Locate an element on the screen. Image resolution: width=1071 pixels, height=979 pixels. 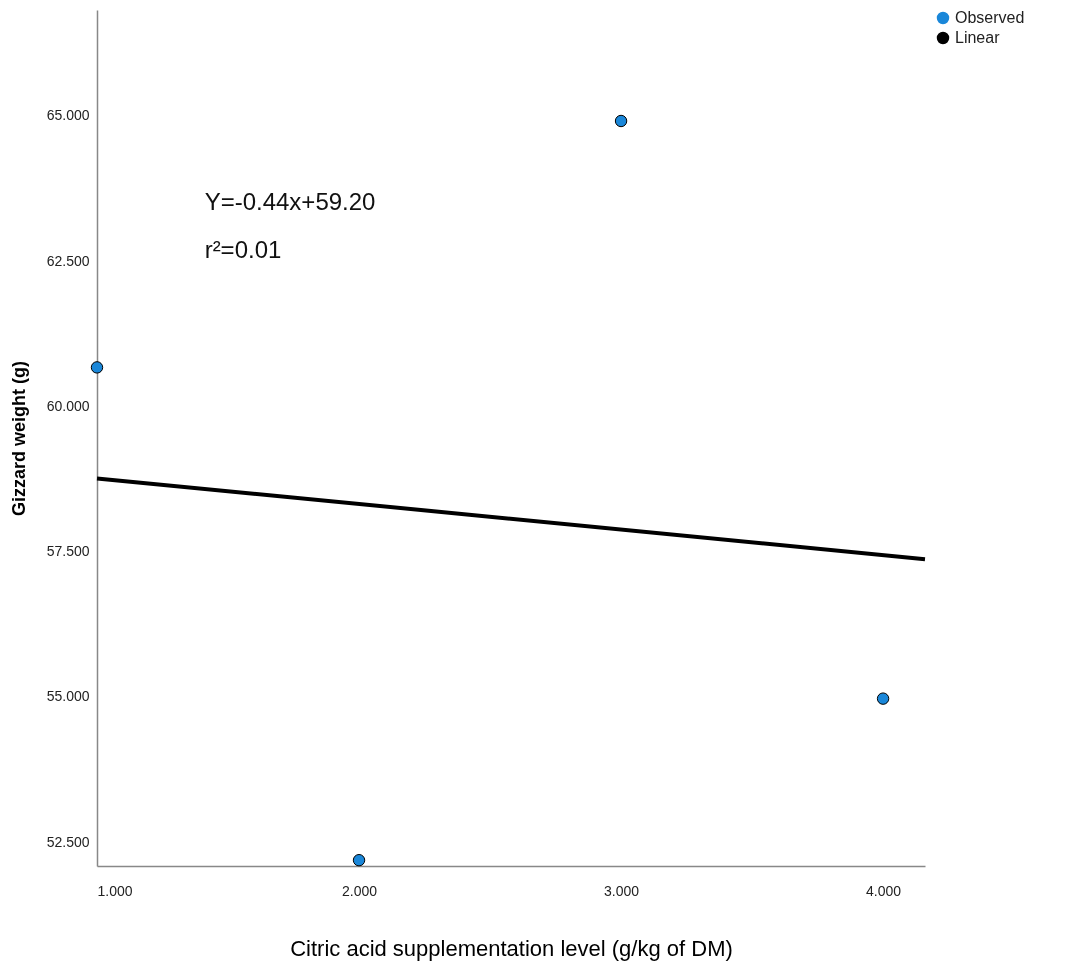
x-tick-label: 1.000 is located at coordinates (115, 890).